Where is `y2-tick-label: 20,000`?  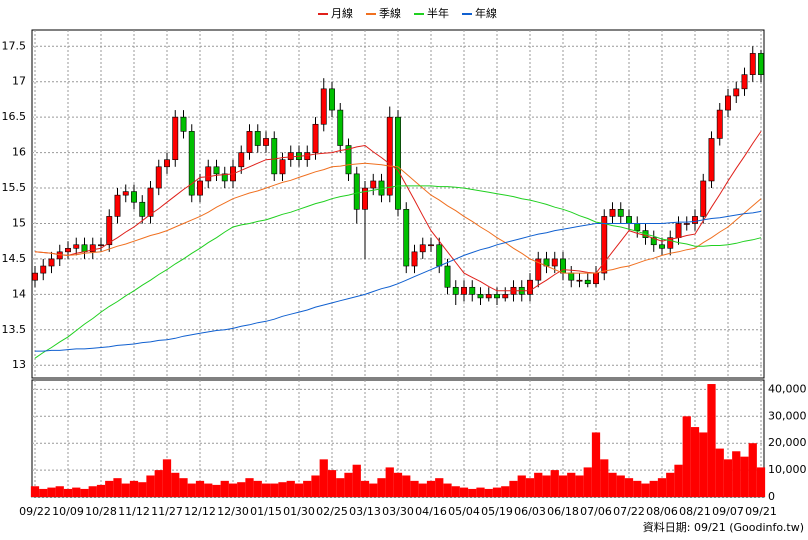
y2-tick-label: 20,000 is located at coordinates (787, 442).